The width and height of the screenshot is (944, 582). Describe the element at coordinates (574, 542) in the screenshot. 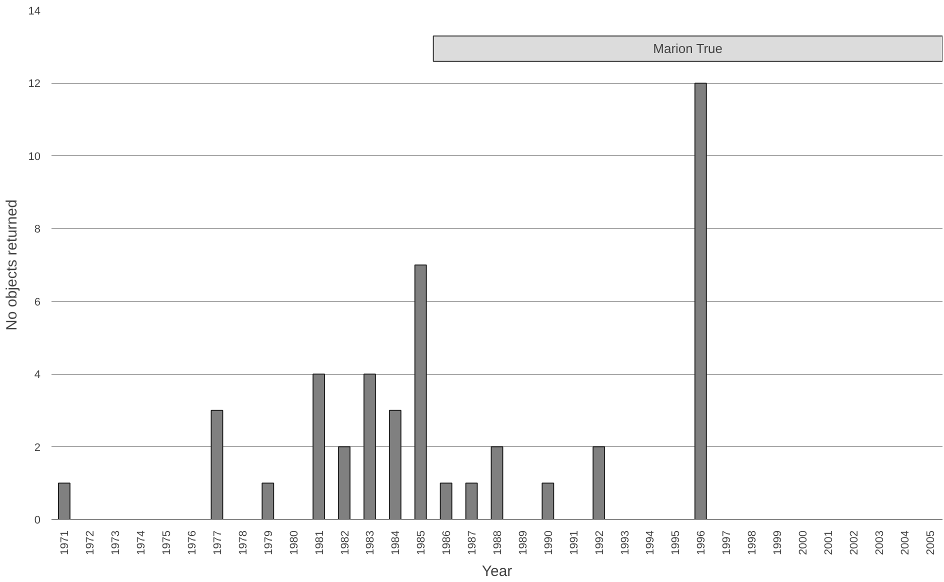

I see `x-tick-label: 1991` at that location.